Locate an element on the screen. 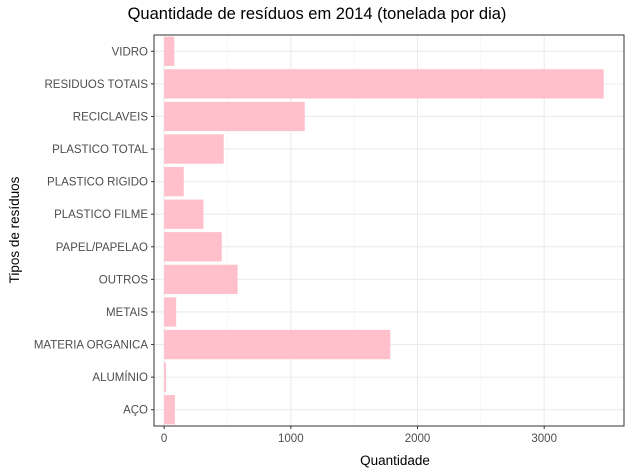 The height and width of the screenshot is (474, 634). y-tick-label: RECICLAVEIS is located at coordinates (111, 117).